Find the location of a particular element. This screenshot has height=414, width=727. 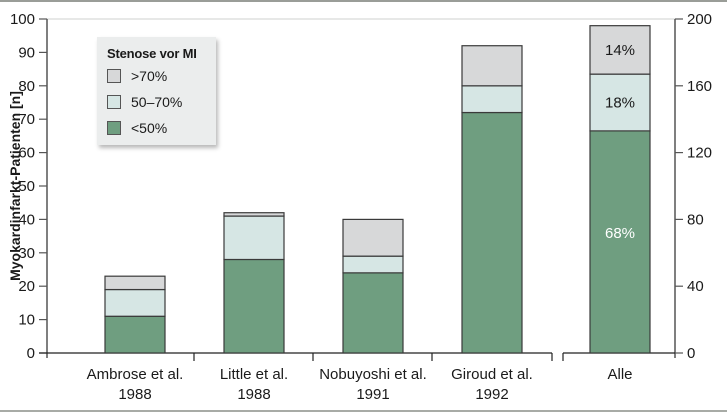

x-category-label: Nobuyoshi et al. is located at coordinates (373, 374).